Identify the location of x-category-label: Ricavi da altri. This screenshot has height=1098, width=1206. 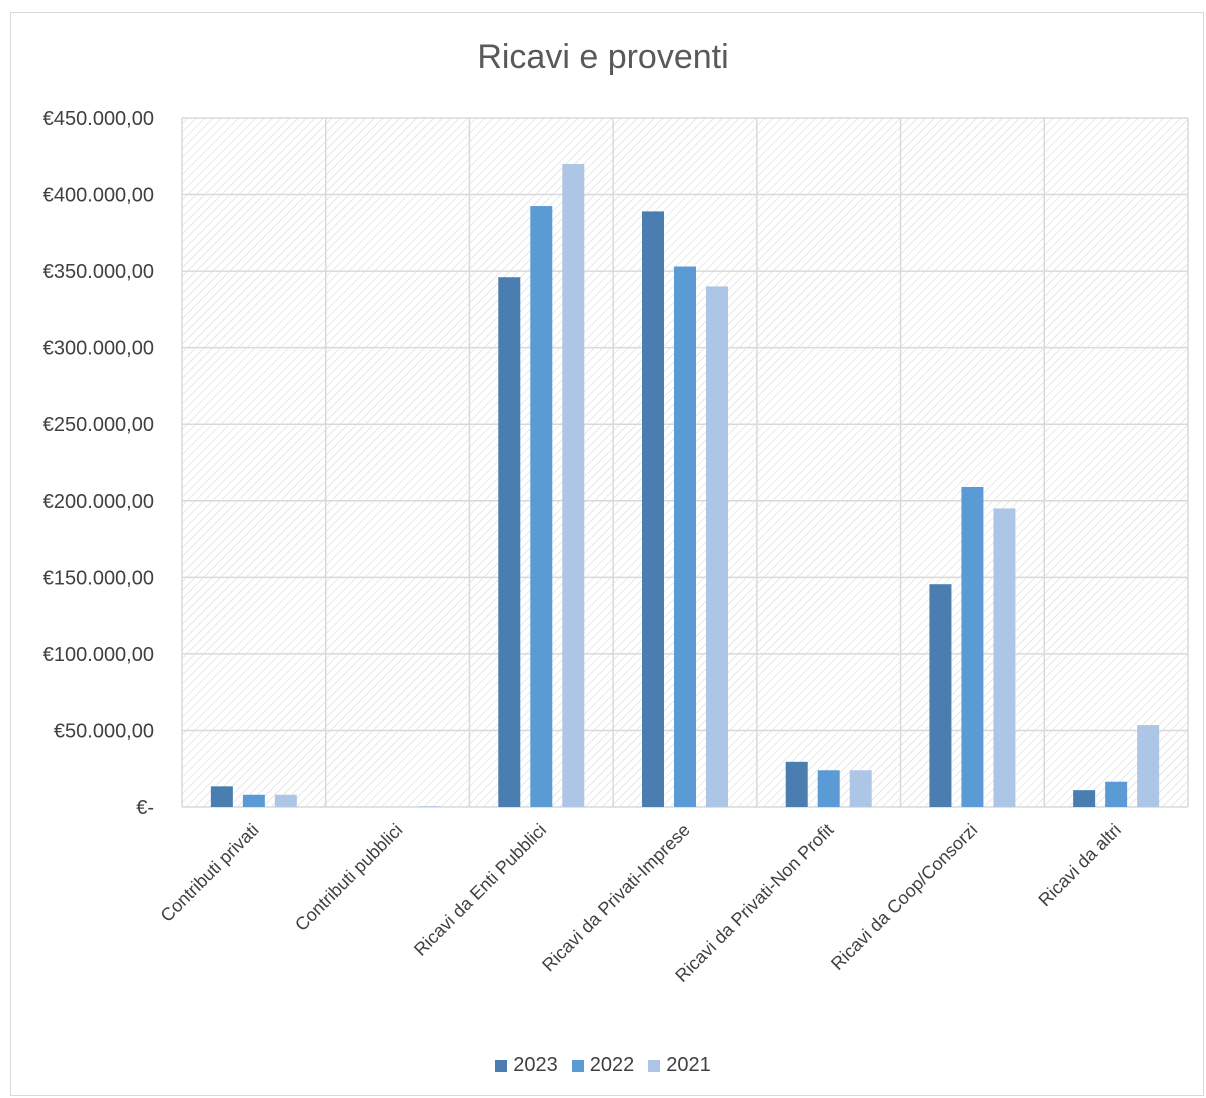
(1079, 865).